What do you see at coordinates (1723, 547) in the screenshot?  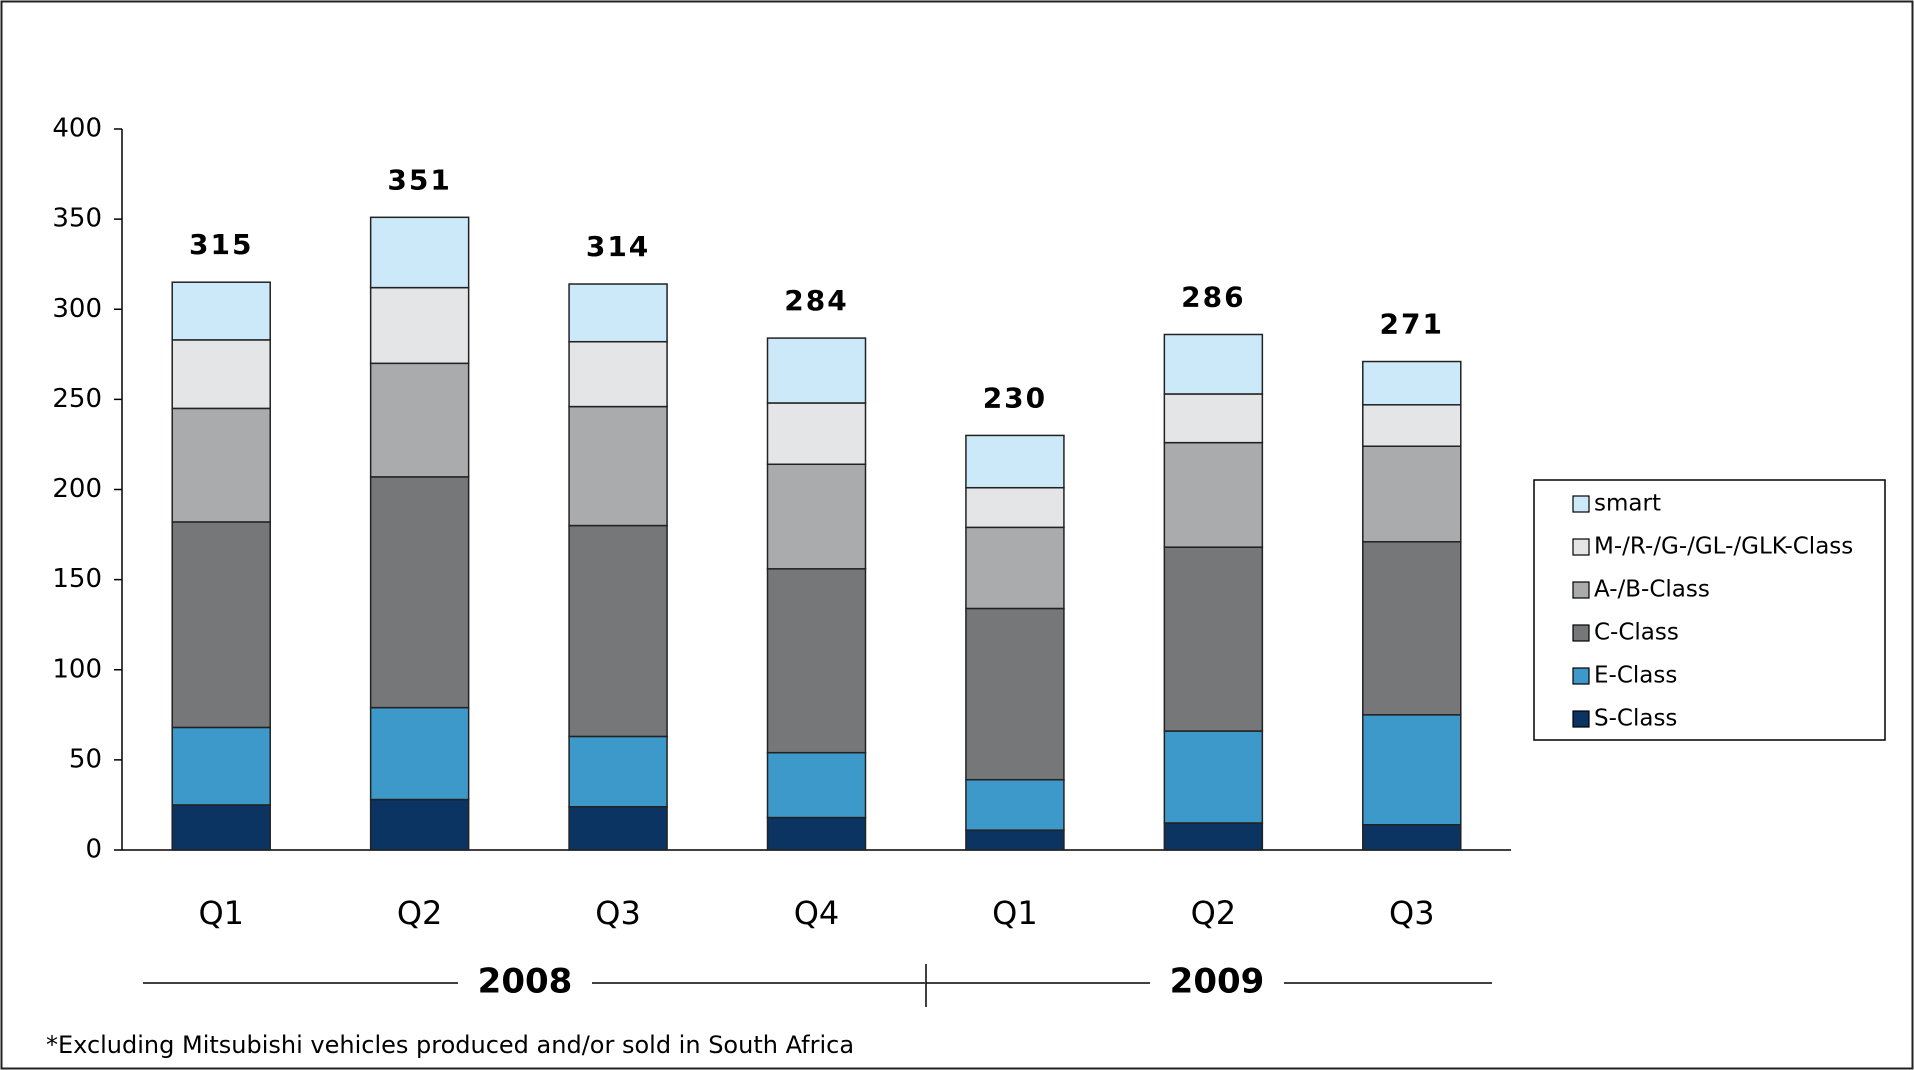 I see `legend-label: M-/R-/G-/GL-/GLK-Class` at bounding box center [1723, 547].